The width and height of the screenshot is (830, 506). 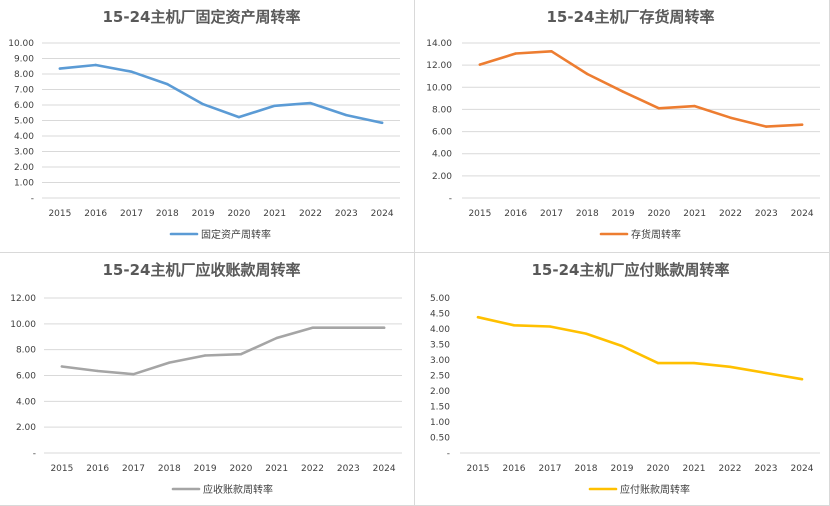 What do you see at coordinates (440, 377) in the screenshot?
I see `y-tick-label: 2.50` at bounding box center [440, 377].